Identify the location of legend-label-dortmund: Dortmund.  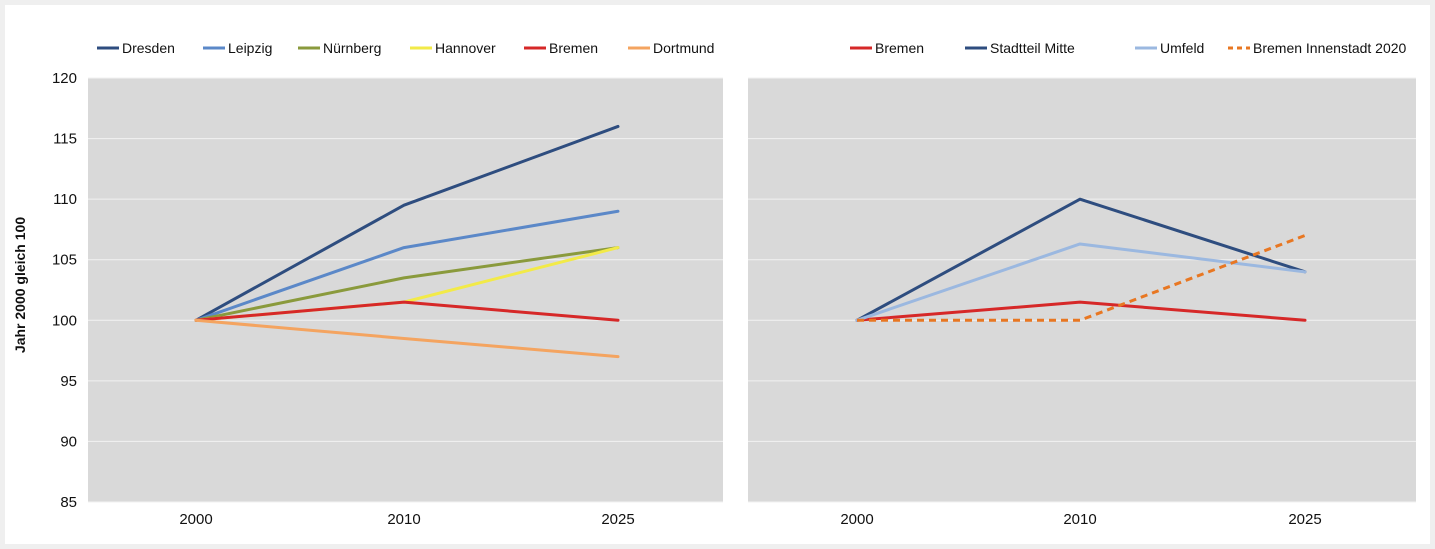
(683, 48).